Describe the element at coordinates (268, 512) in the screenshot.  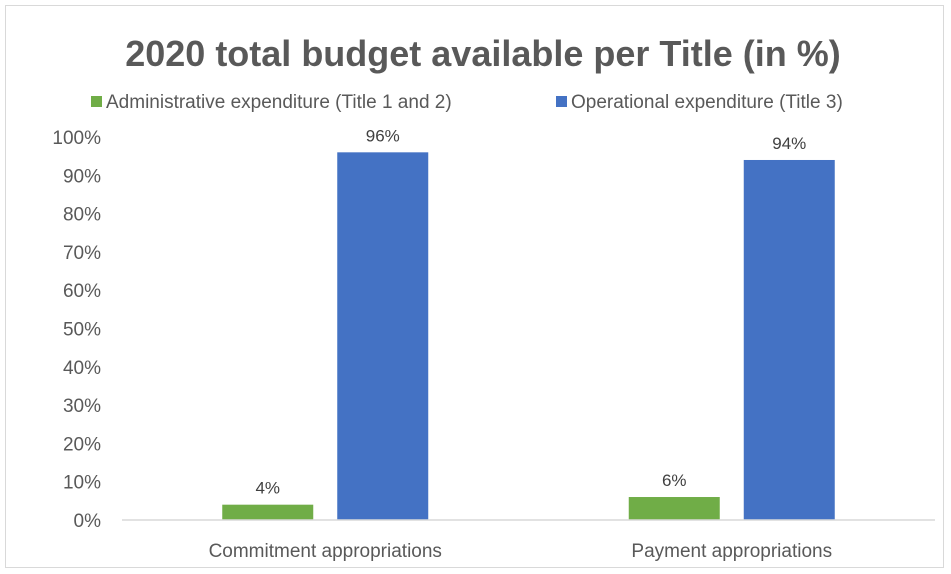
I see `bar-administrative-commitment` at that location.